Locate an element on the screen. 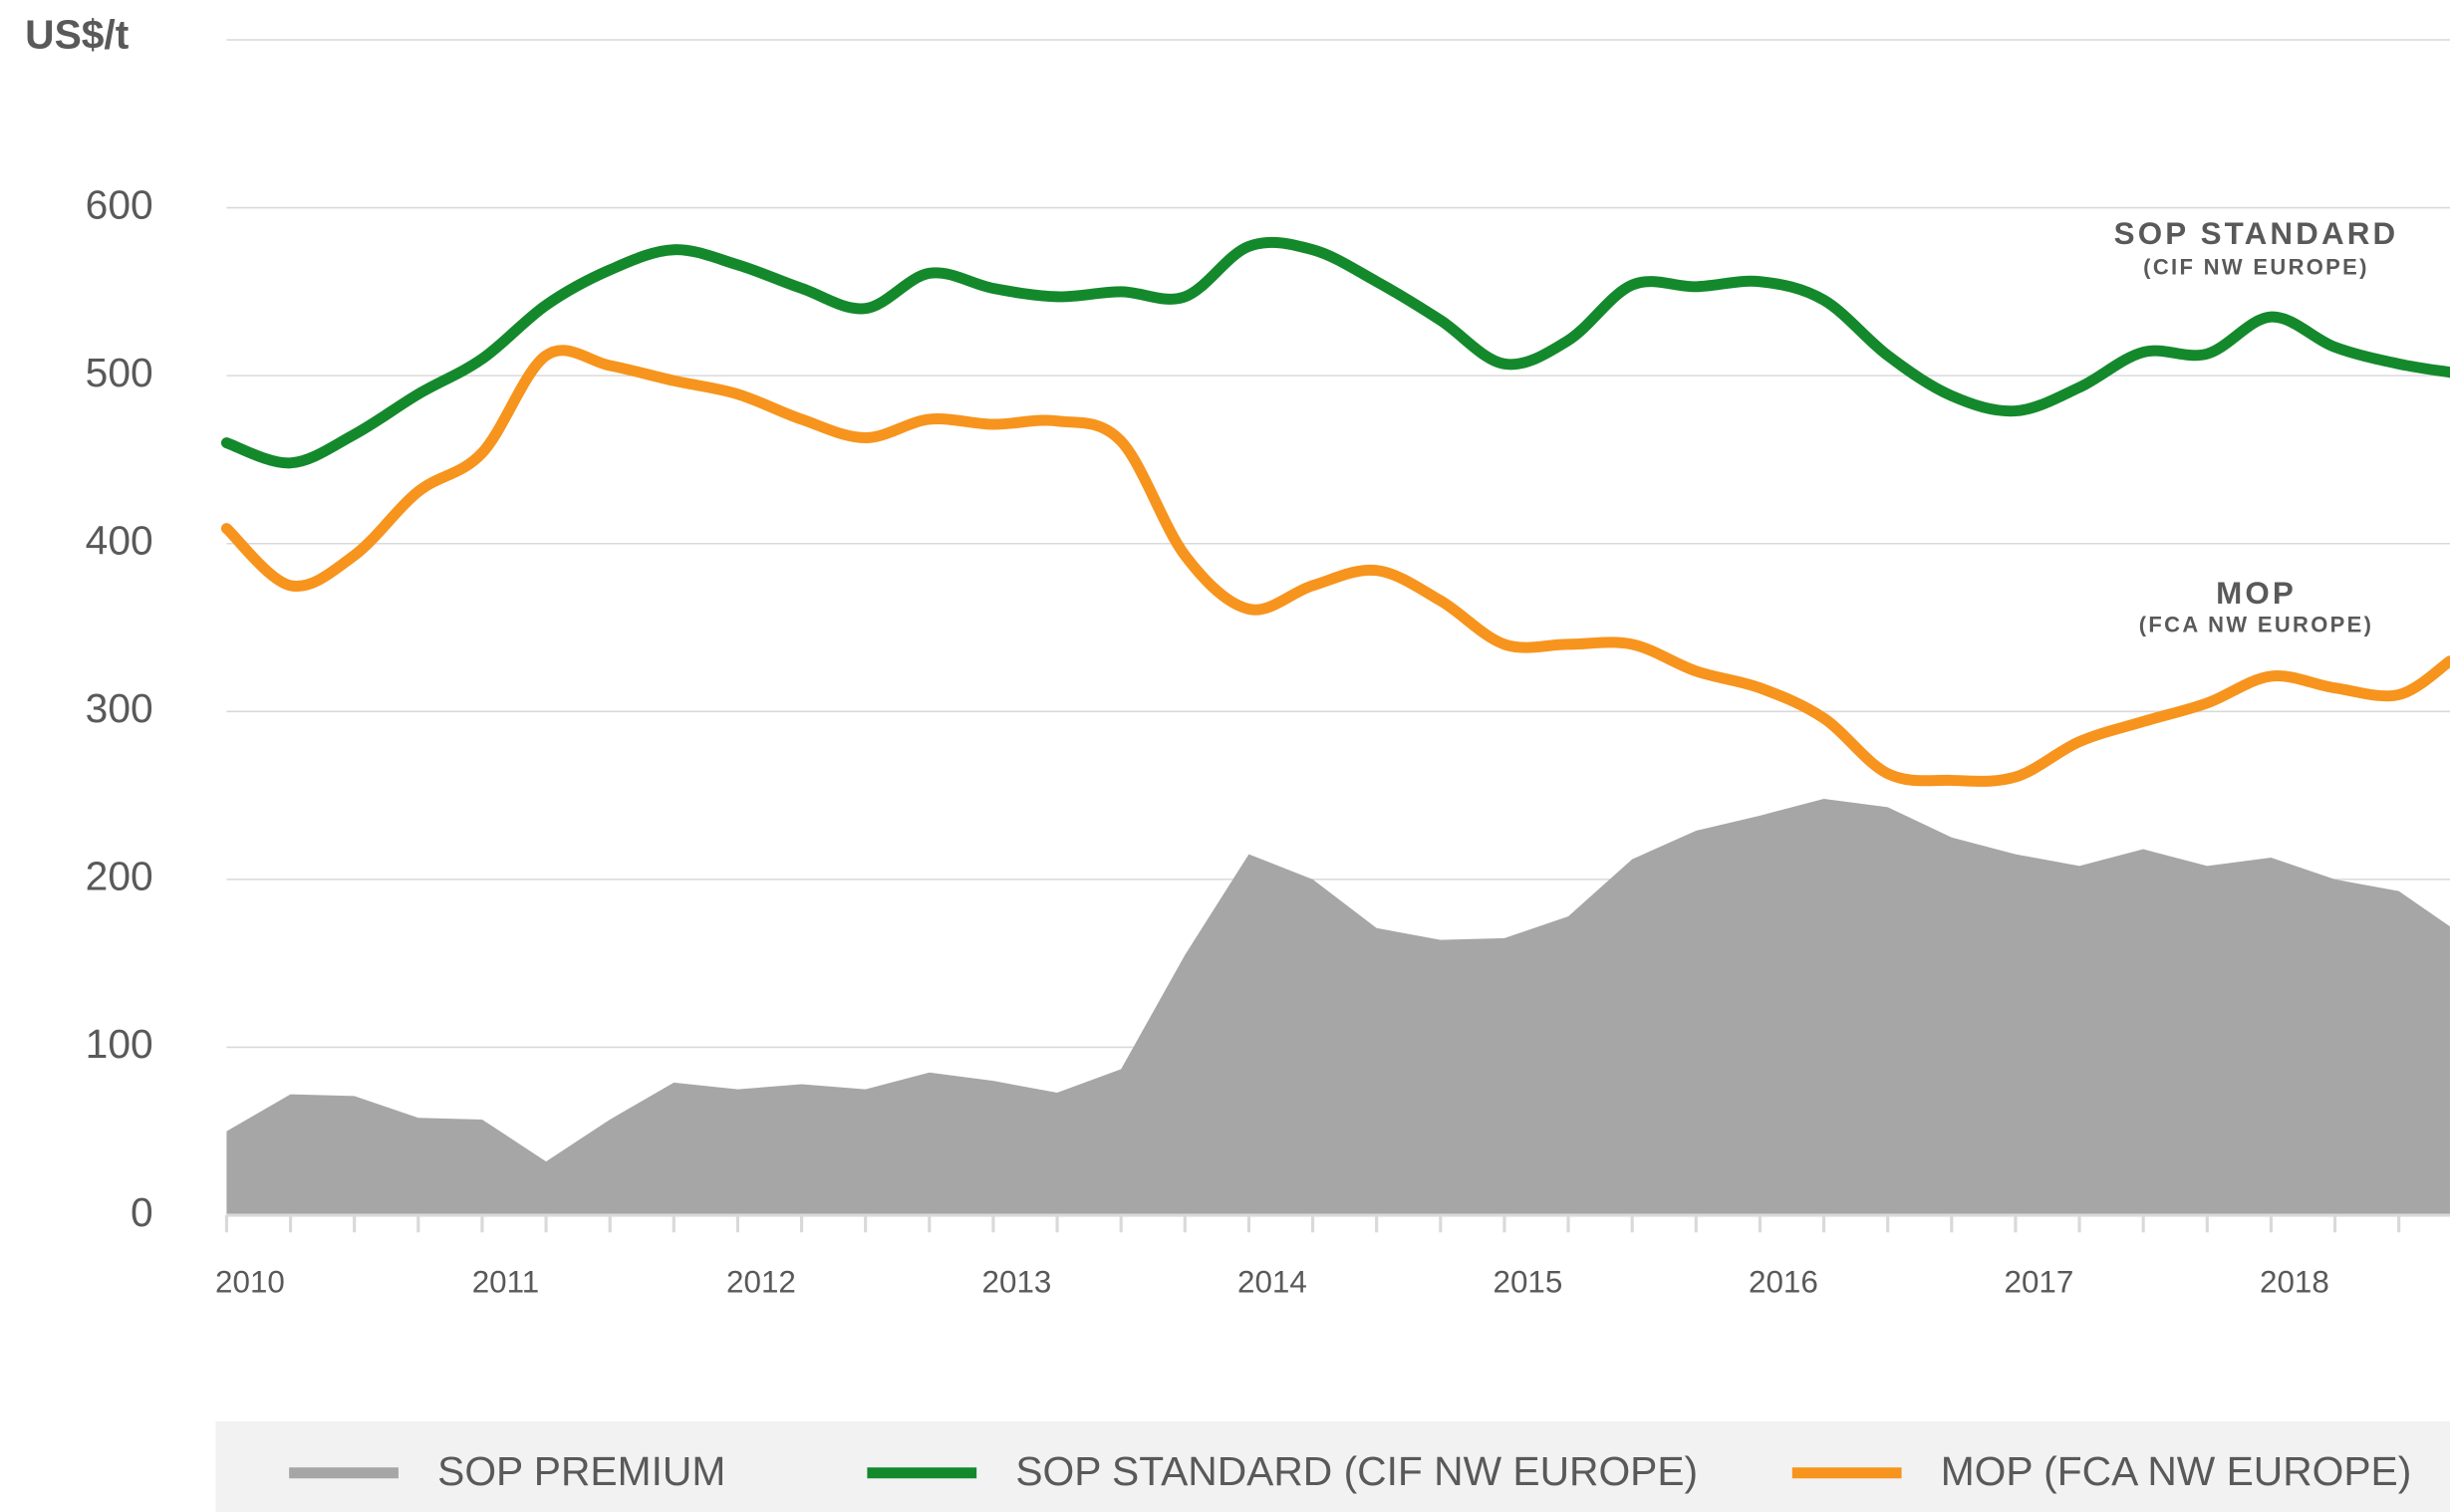 The image size is (2450, 1512). x-tick-label: 2016 is located at coordinates (1783, 1281).